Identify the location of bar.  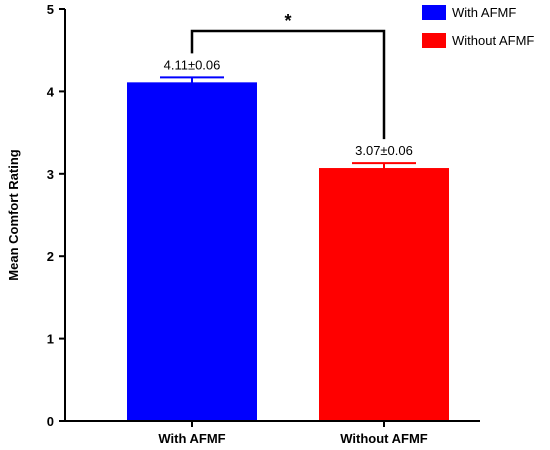
(384, 294).